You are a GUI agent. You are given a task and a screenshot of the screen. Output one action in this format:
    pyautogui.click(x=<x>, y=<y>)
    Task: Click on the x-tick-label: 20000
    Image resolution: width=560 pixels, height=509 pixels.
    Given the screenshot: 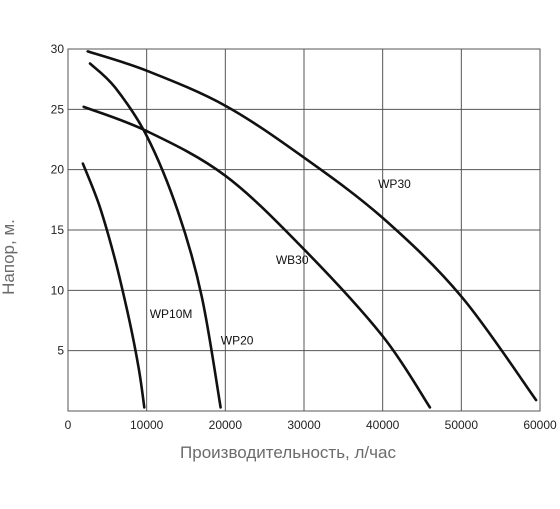 What is the action you would take?
    pyautogui.click(x=226, y=425)
    